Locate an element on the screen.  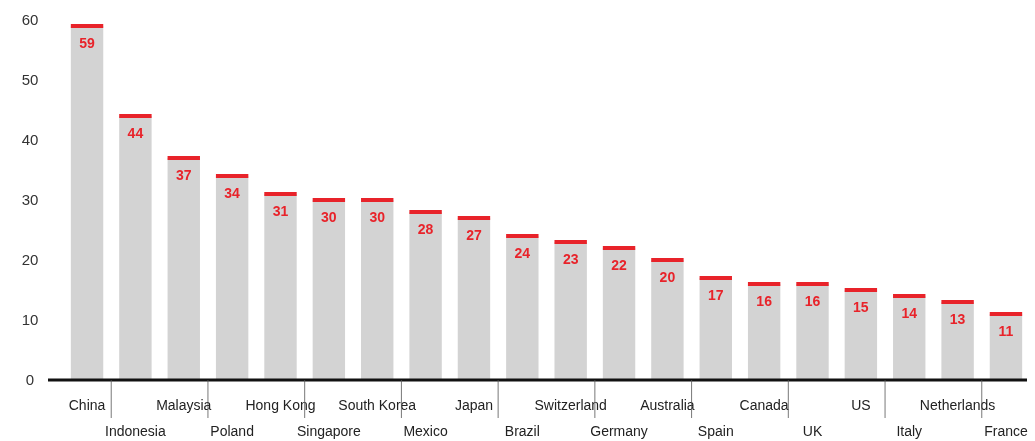
data-label: 15 is located at coordinates (861, 307).